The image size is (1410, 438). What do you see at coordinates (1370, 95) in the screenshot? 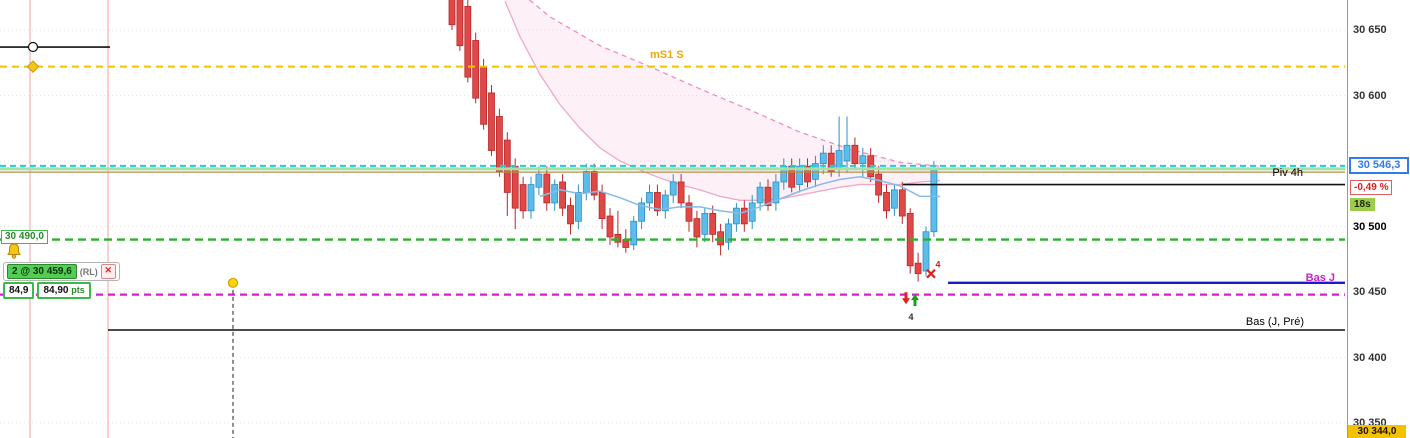
I see `price-axis-label: 30 600` at bounding box center [1370, 95].